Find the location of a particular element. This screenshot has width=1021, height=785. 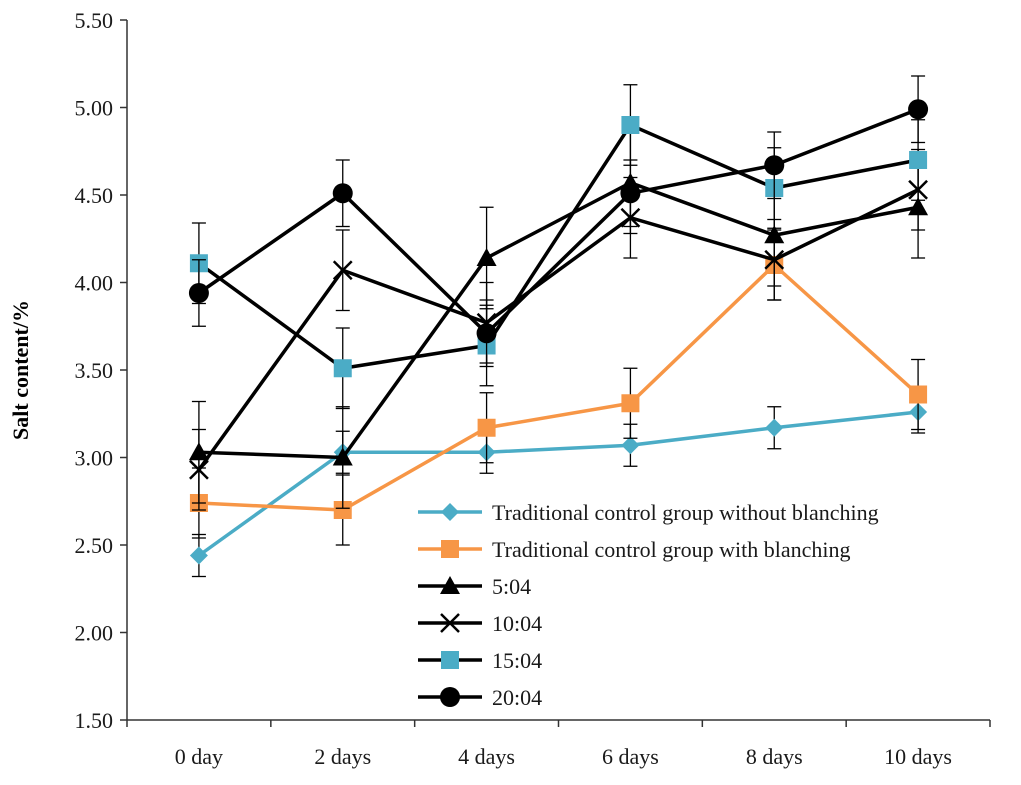

x-tick-label: 8 days is located at coordinates (774, 756).